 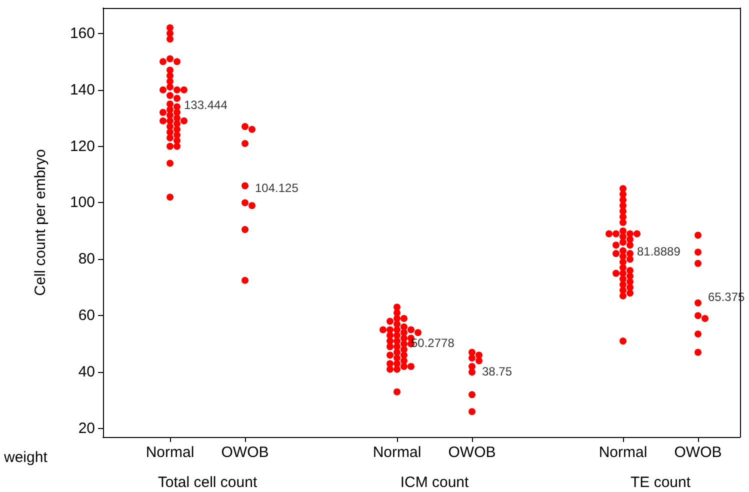 What do you see at coordinates (497, 371) in the screenshot?
I see `annotation: 38.75` at bounding box center [497, 371].